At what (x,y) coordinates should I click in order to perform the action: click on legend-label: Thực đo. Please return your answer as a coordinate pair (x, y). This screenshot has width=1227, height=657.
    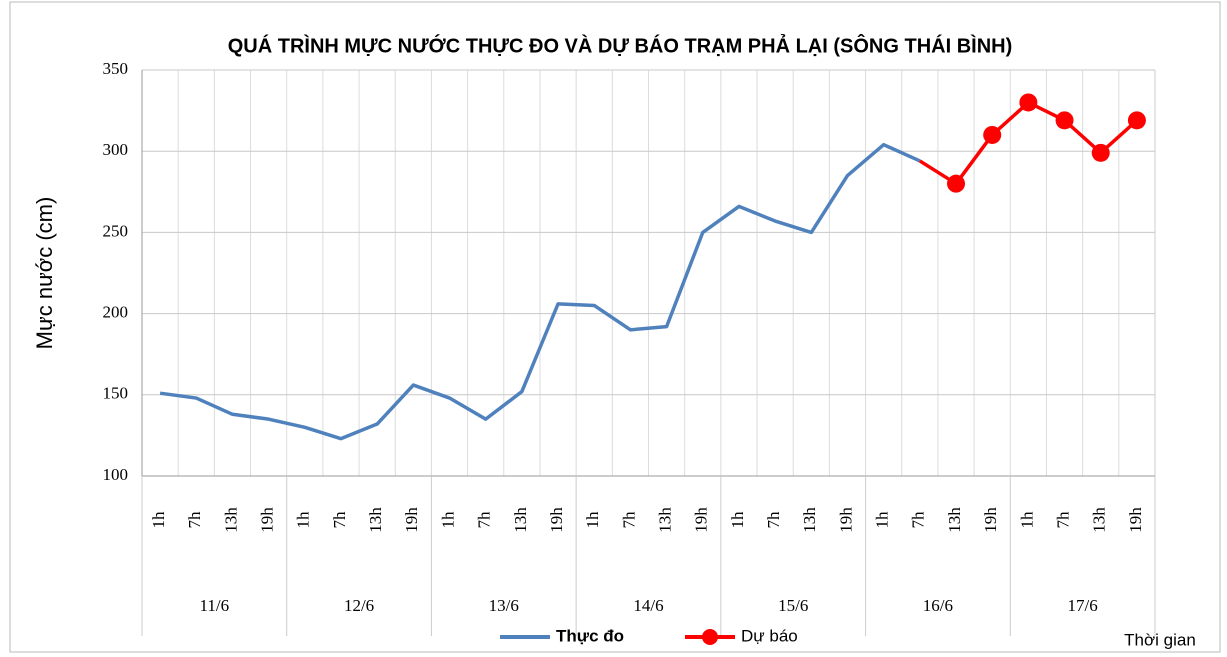
    Looking at the image, I should click on (590, 635).